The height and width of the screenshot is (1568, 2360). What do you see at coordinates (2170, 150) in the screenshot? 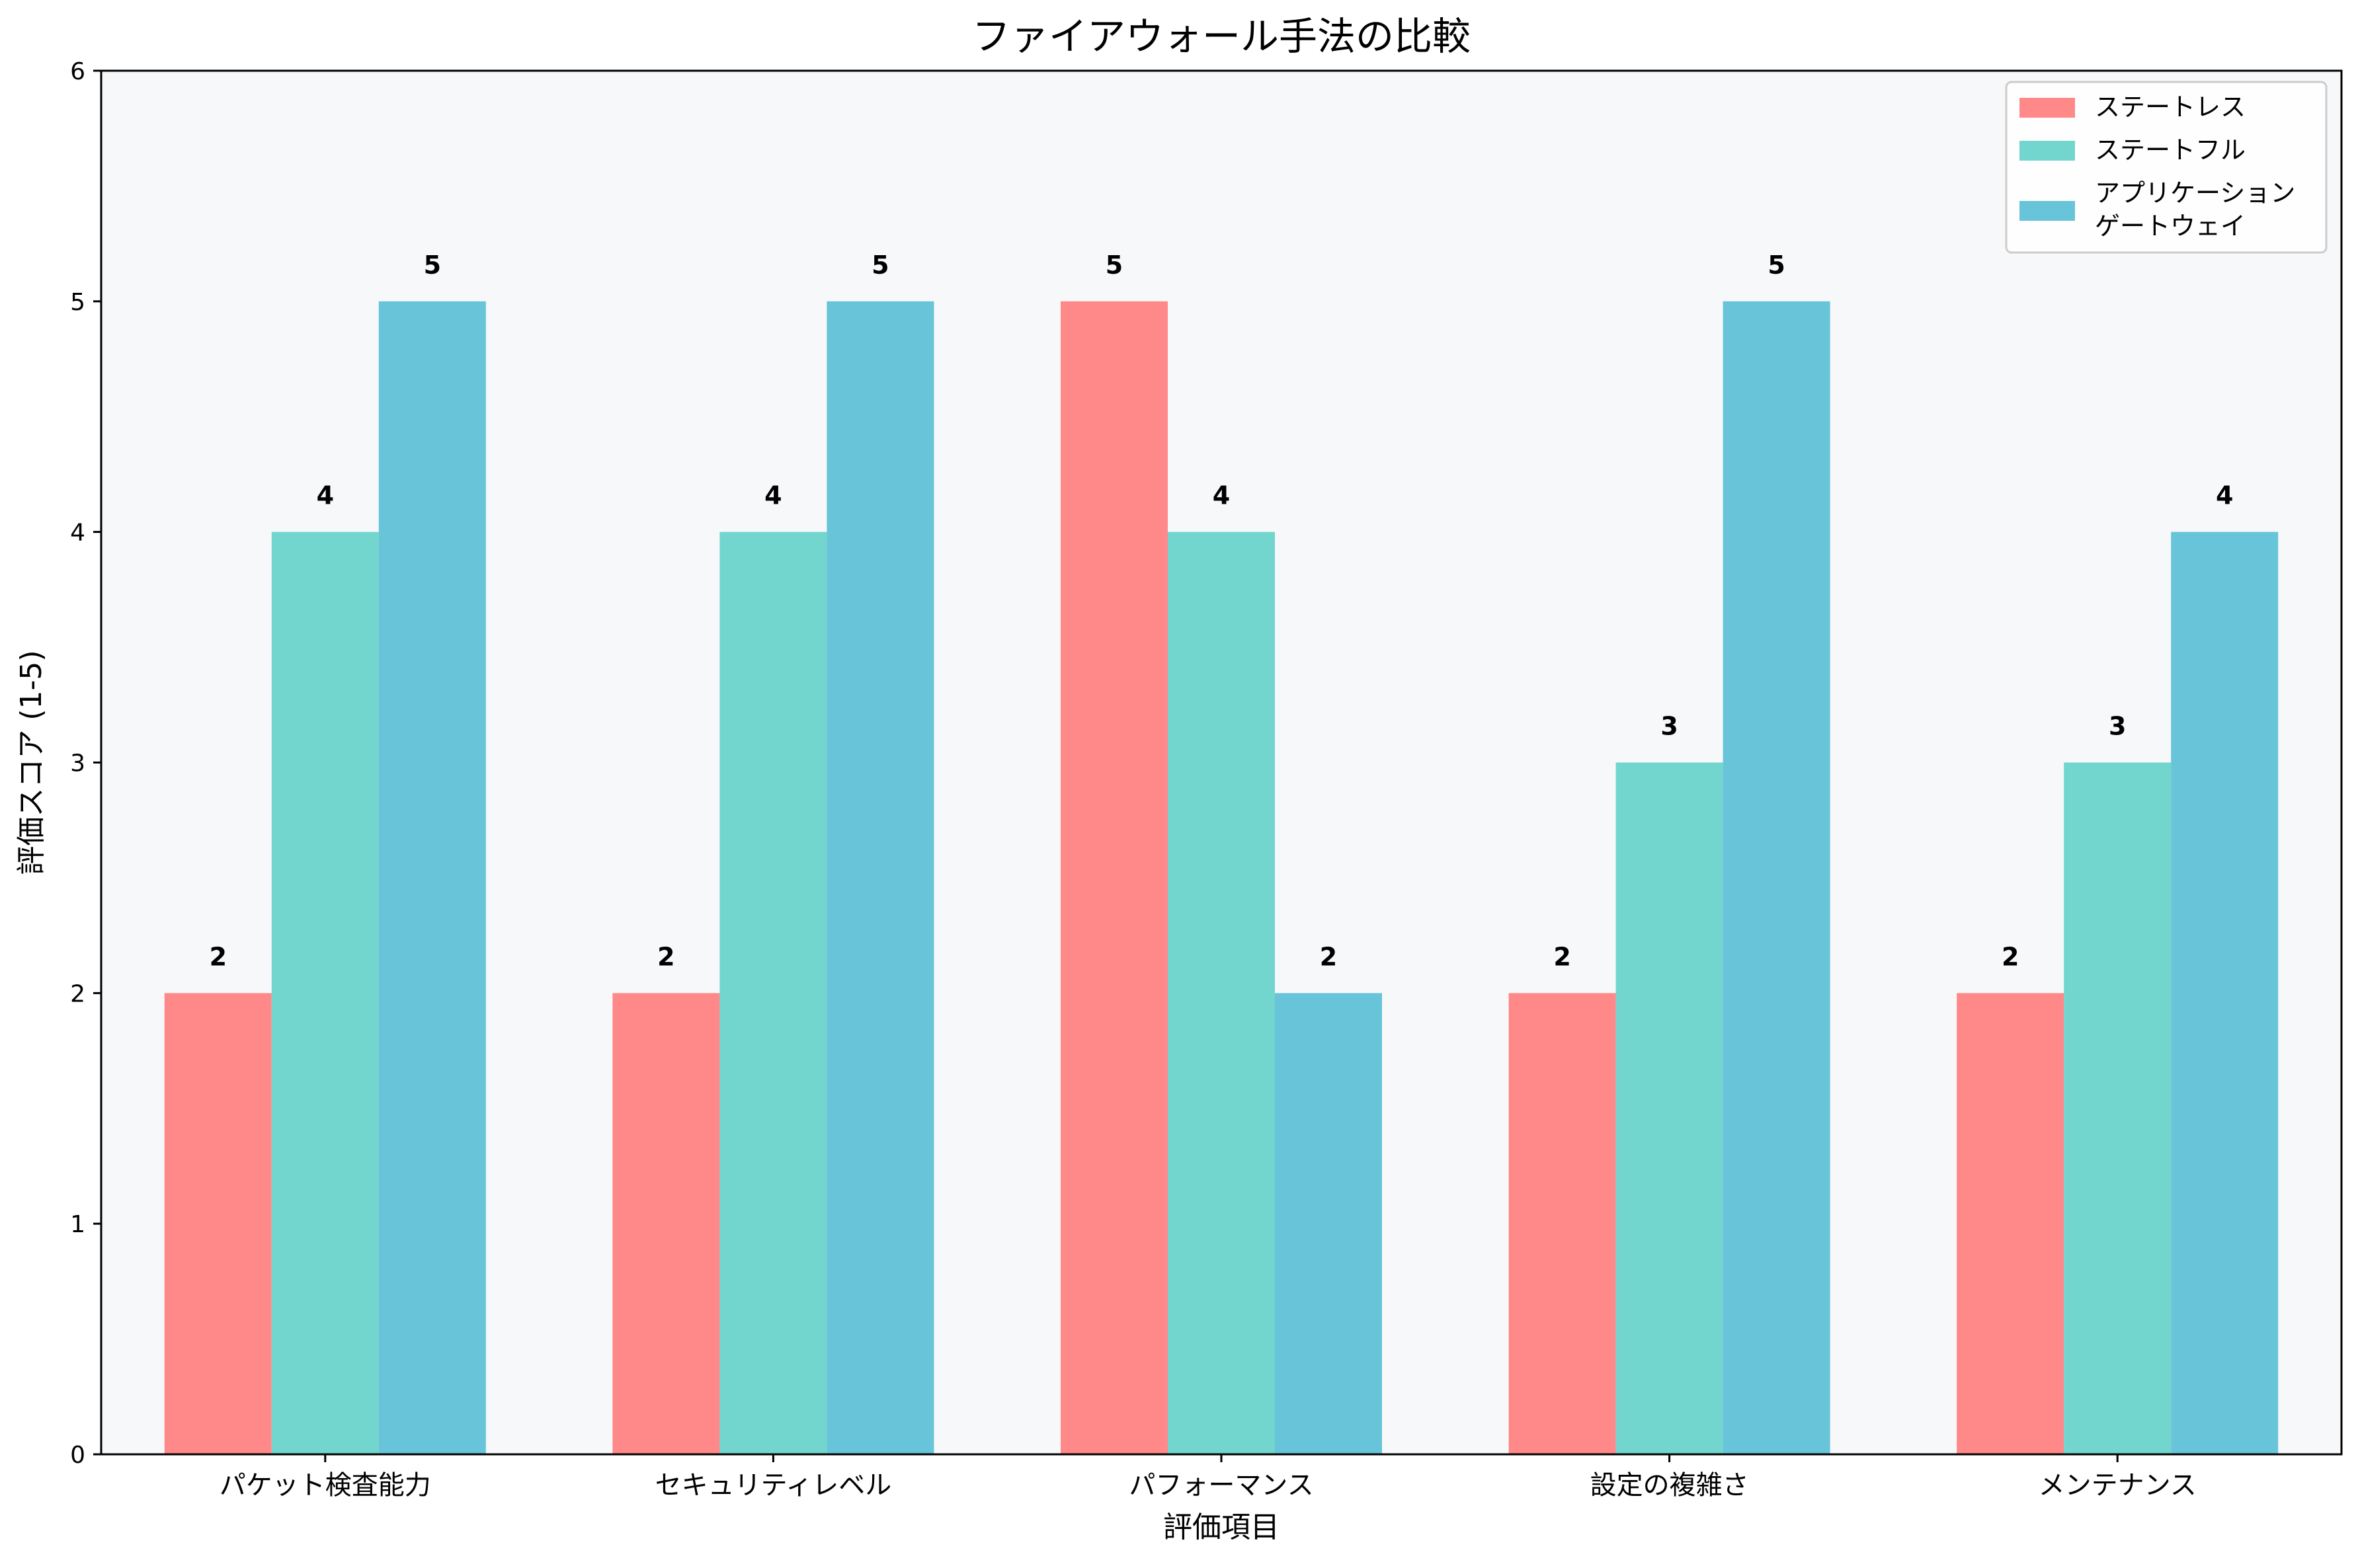
I see `legend-label: ステートフル` at bounding box center [2170, 150].